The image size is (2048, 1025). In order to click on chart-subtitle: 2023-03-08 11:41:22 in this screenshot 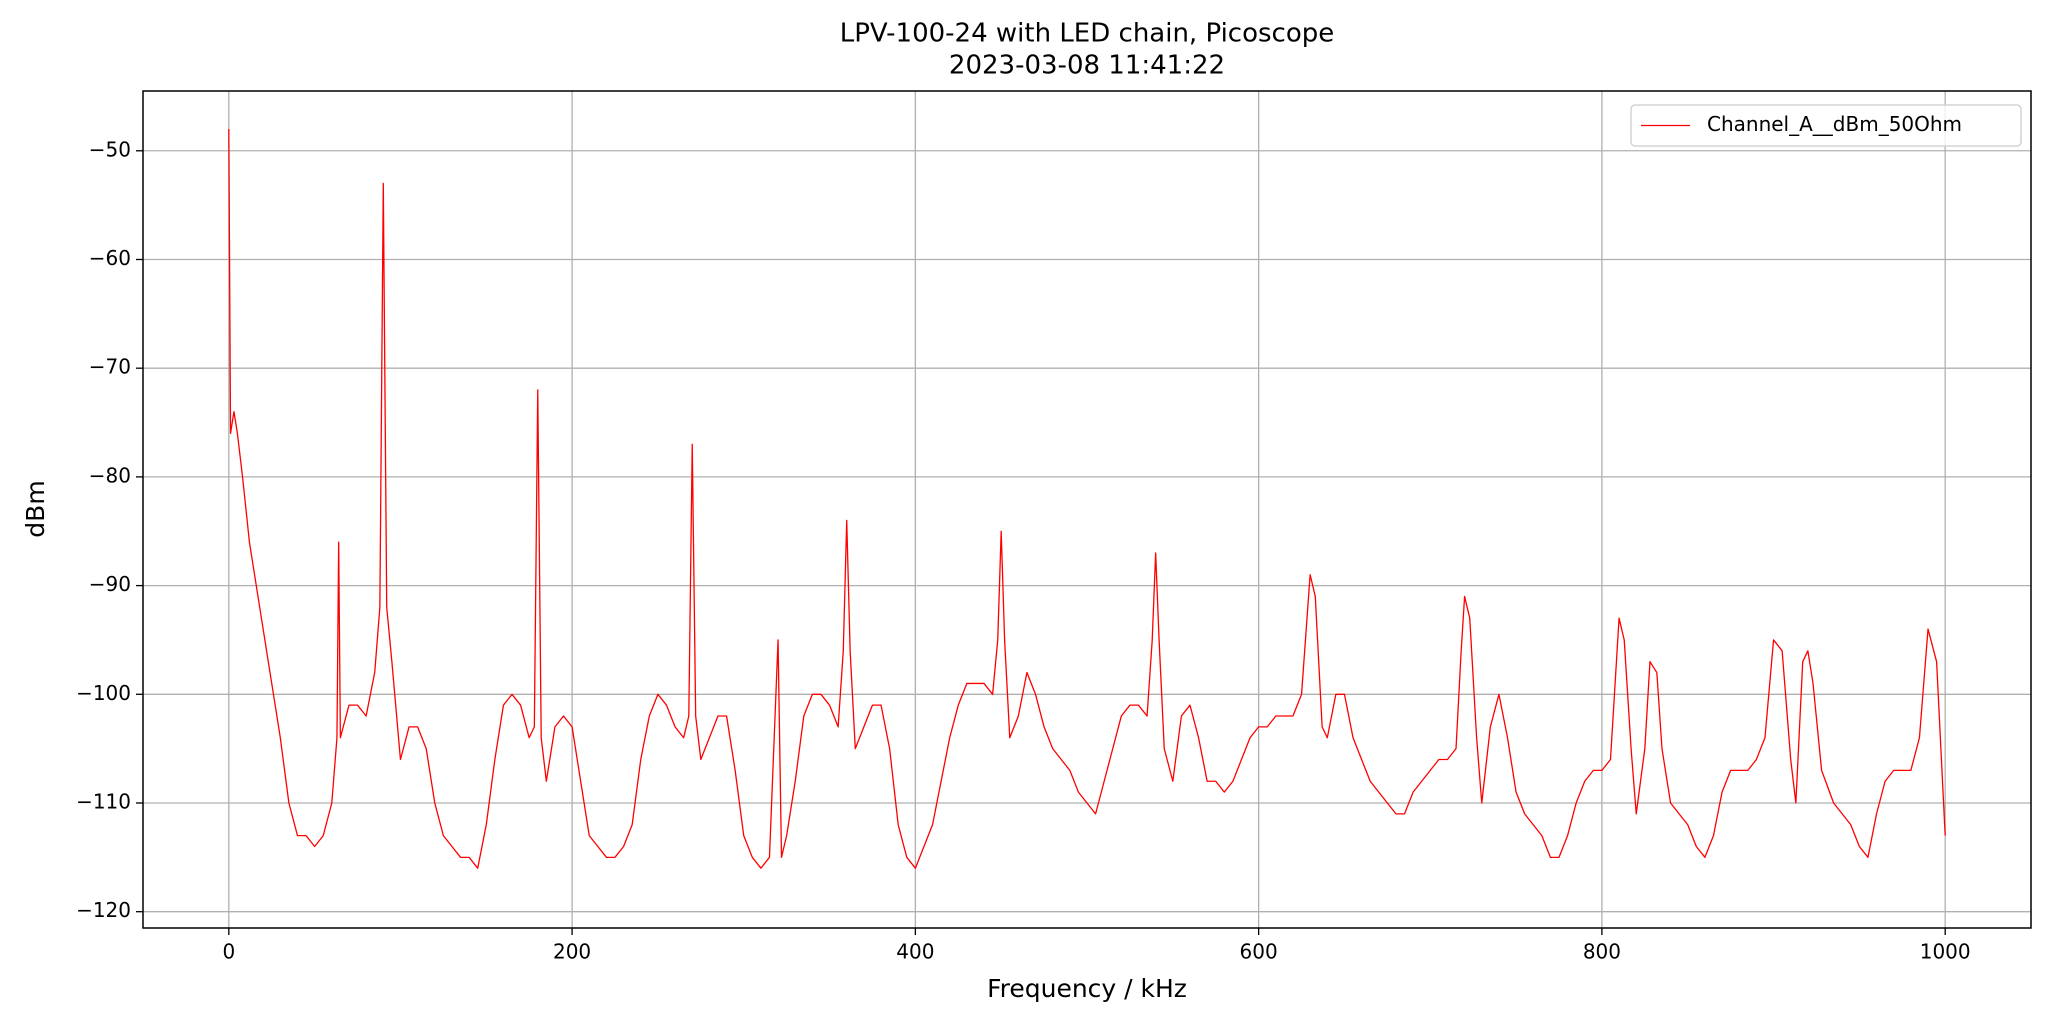, I will do `click(1087, 66)`.